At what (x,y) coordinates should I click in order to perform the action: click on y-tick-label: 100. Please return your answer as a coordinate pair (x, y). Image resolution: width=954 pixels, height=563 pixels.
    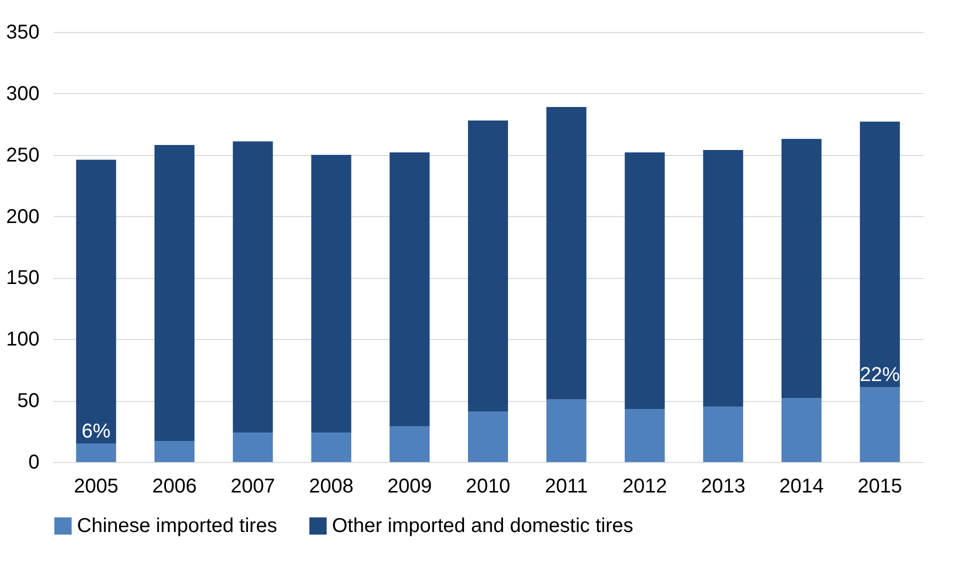
    Looking at the image, I should click on (23, 339).